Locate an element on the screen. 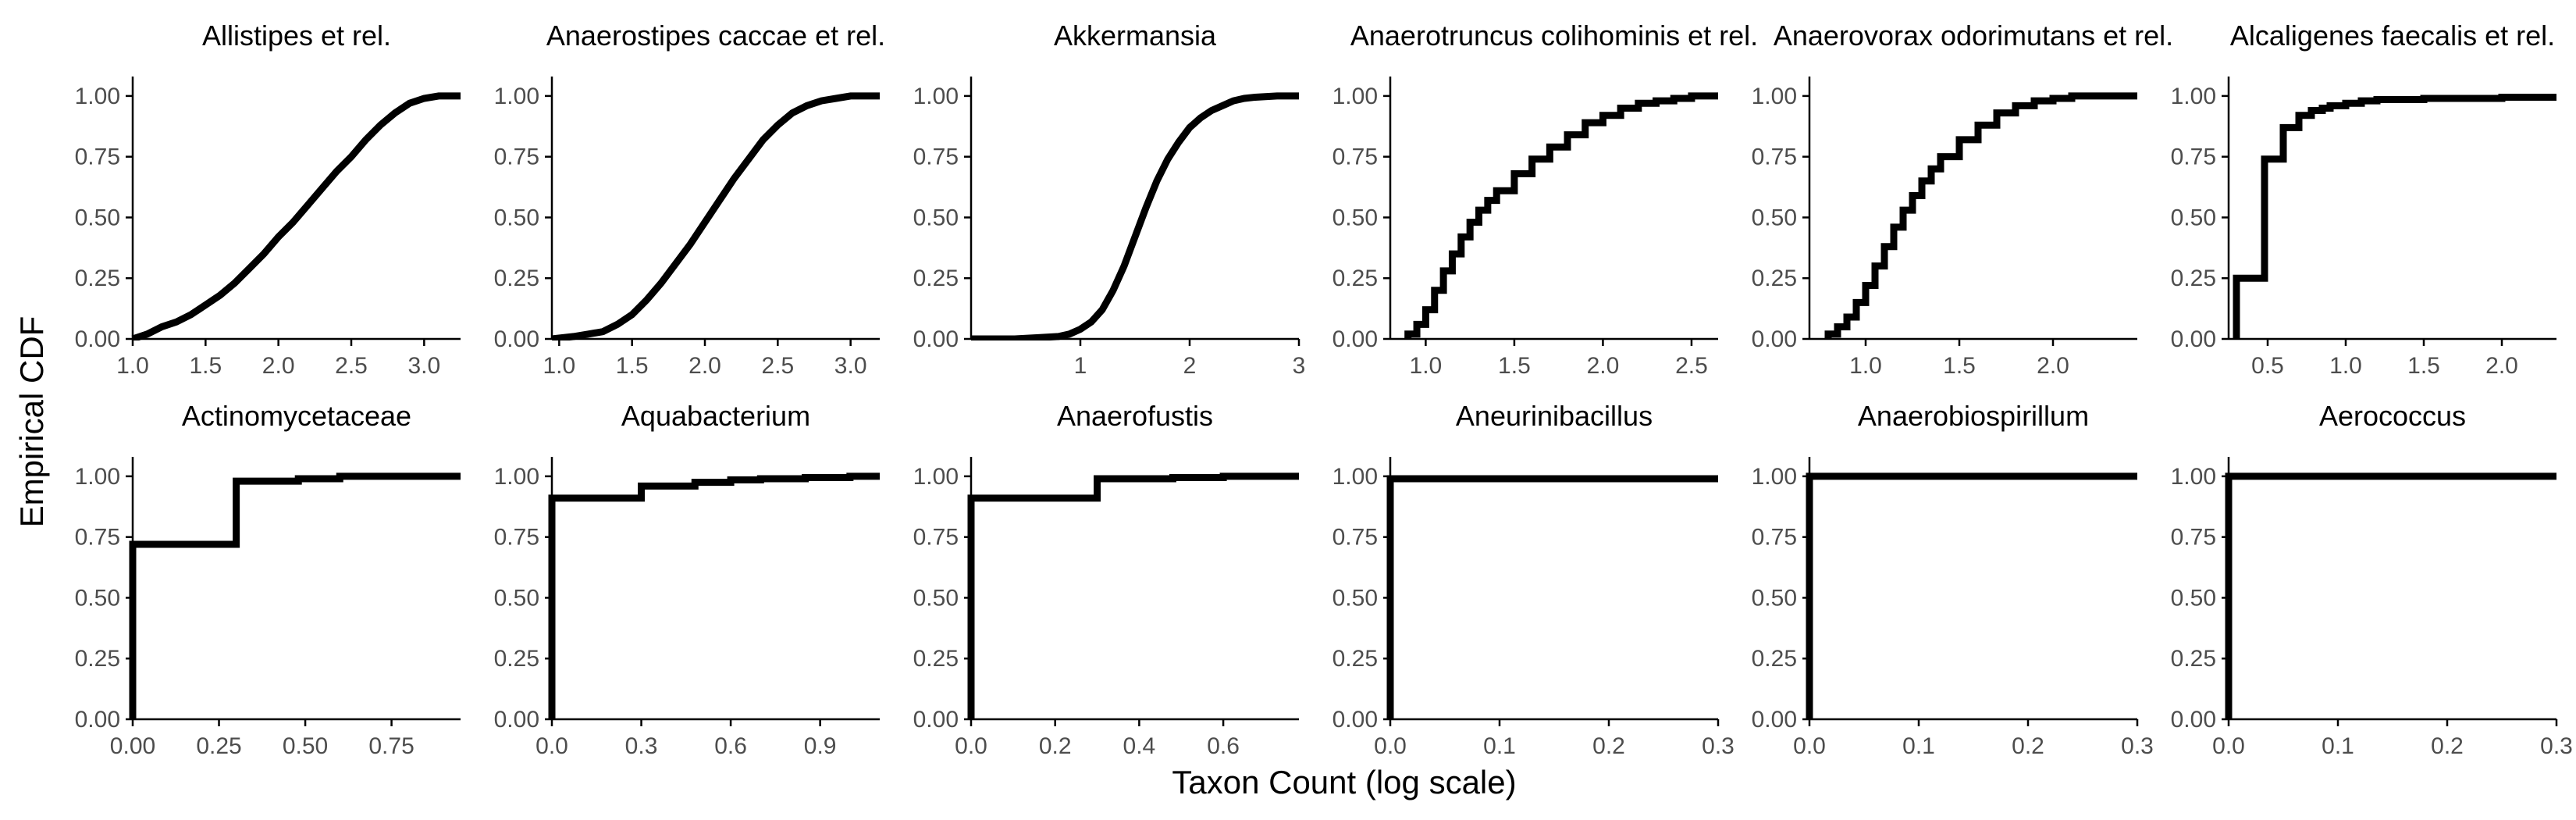  x-tick-label: 1 is located at coordinates (1080, 366).